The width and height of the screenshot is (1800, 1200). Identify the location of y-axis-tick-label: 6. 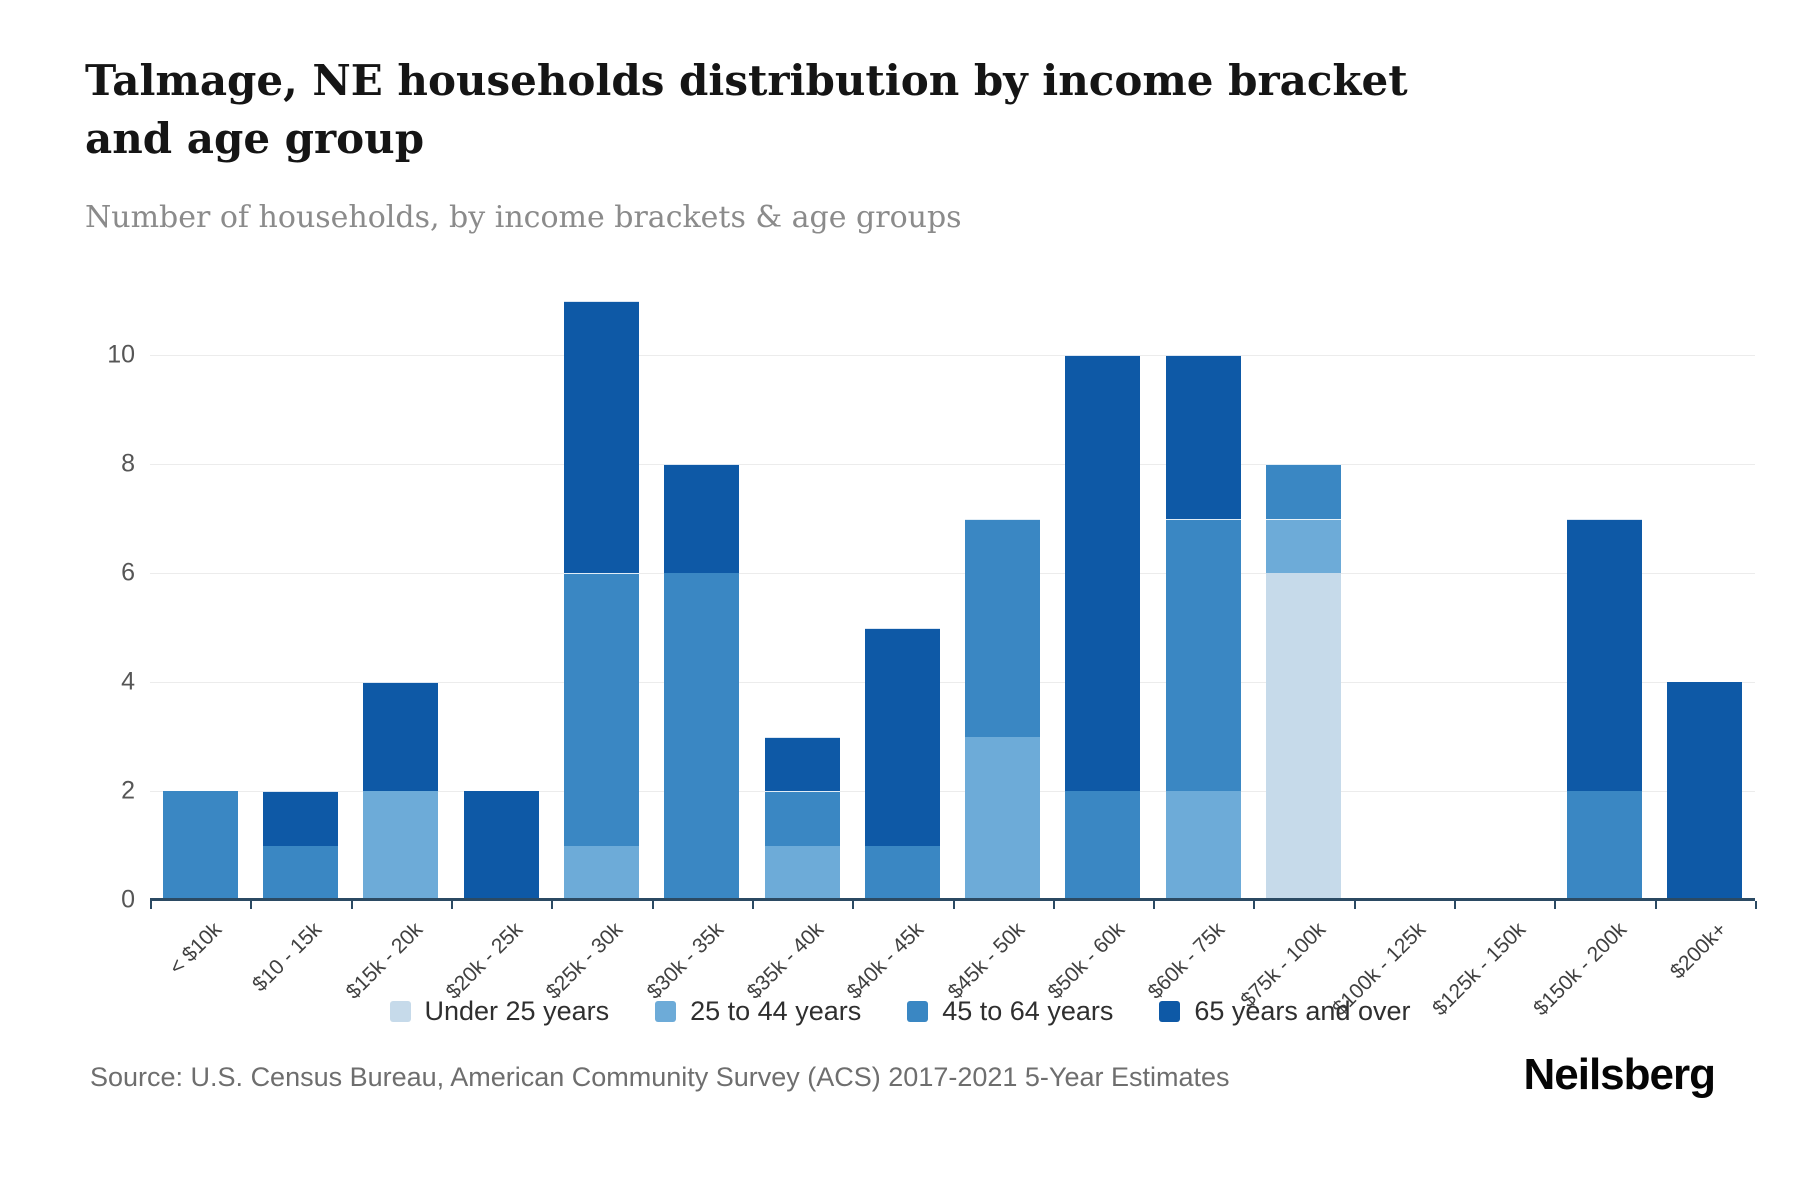
(128, 572).